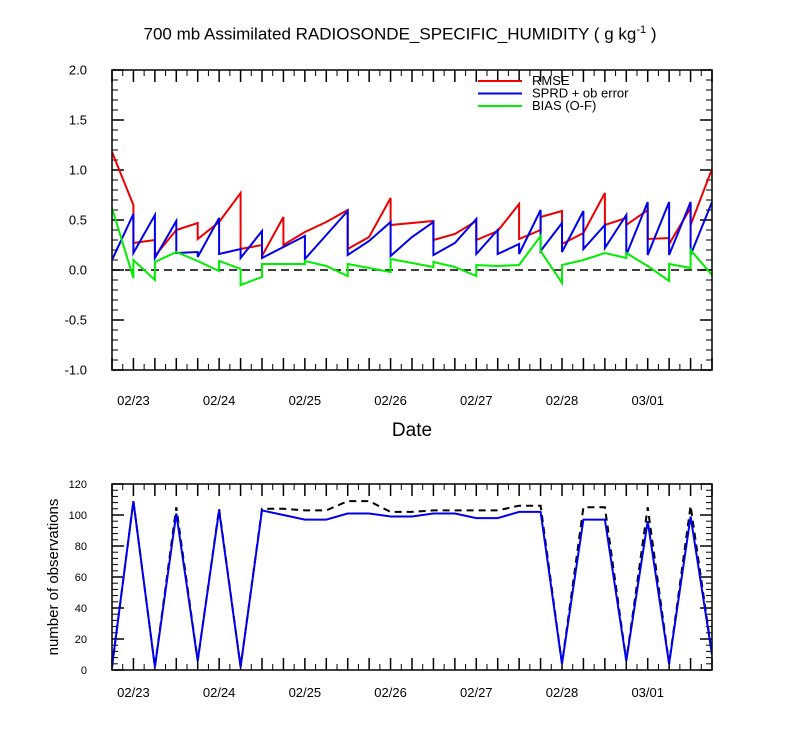 Image resolution: width=800 pixels, height=750 pixels. Describe the element at coordinates (564, 105) in the screenshot. I see `legend-label: BIAS (O-F)` at that location.